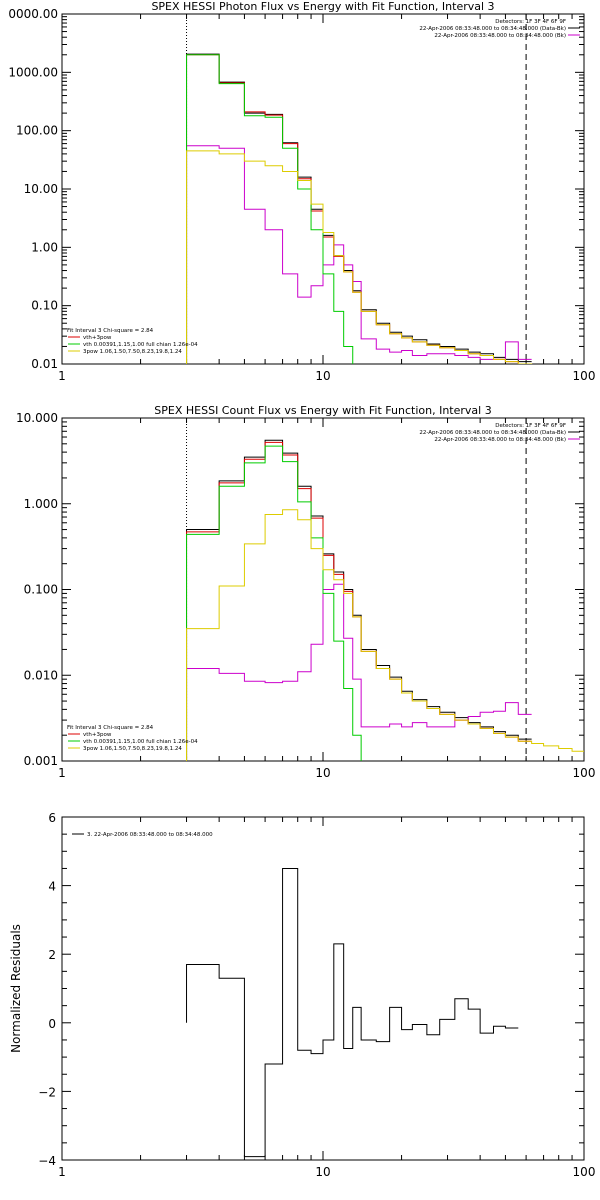 This screenshot has height=1200, width=600. What do you see at coordinates (33, 72) in the screenshot?
I see `y-tick-label: 1000.00` at bounding box center [33, 72].